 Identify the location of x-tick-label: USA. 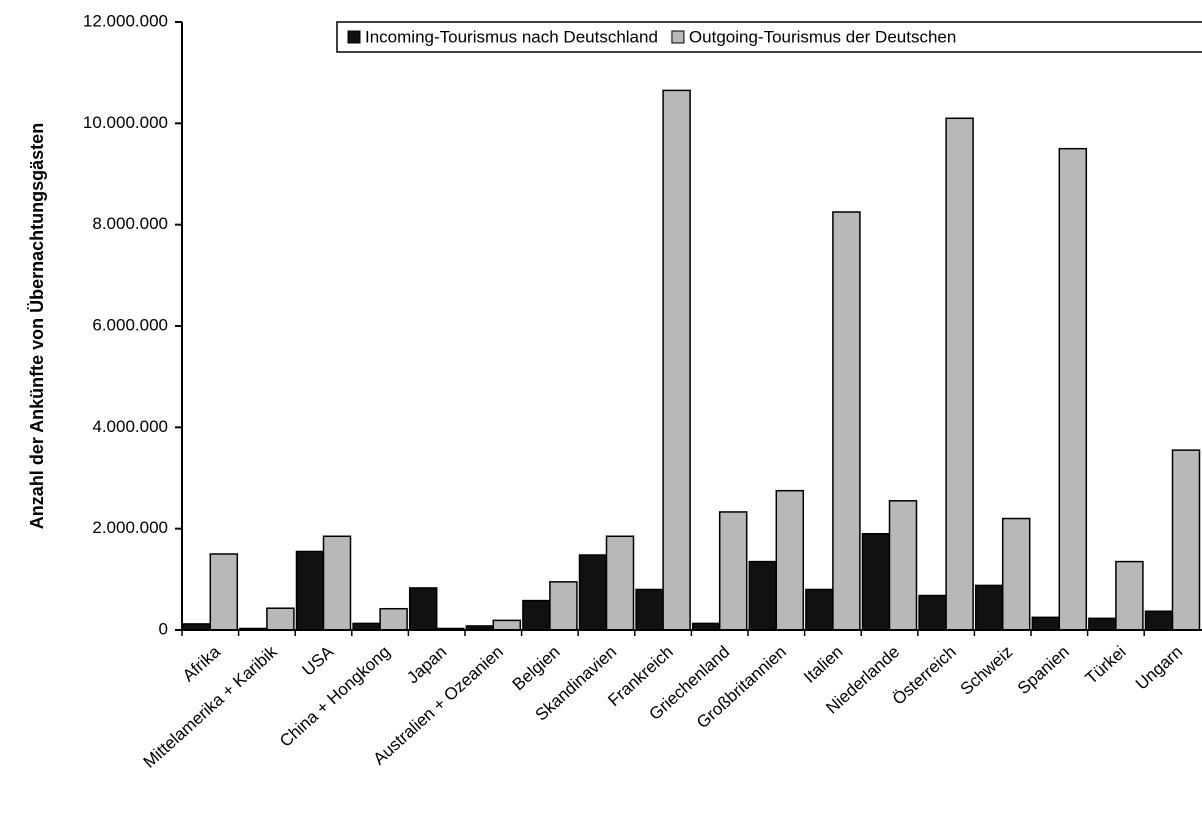
(317, 661).